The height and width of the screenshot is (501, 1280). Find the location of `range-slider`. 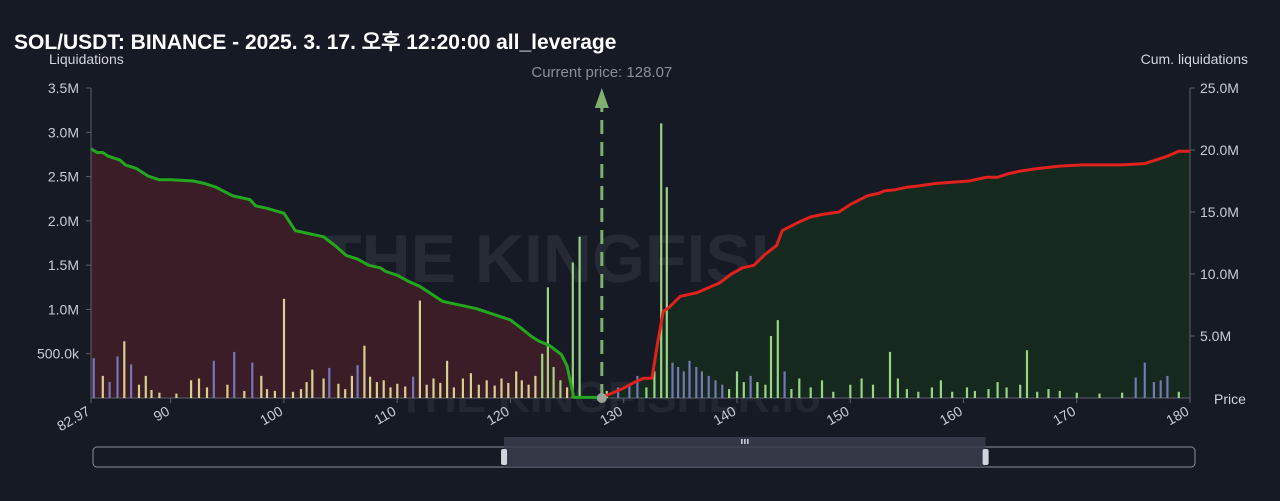

range-slider is located at coordinates (644, 452).